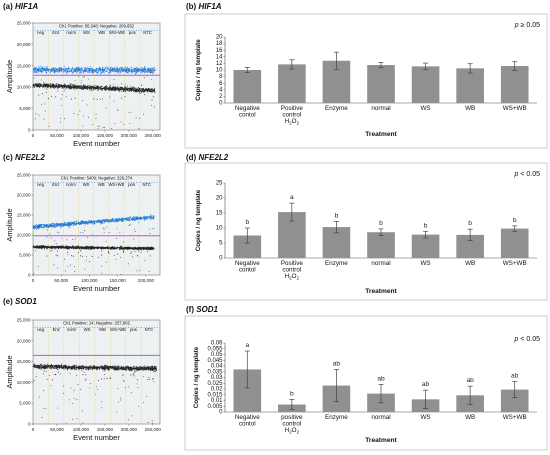 The height and width of the screenshot is (455, 550). I want to click on y-tick-label: 20, so click(219, 38).